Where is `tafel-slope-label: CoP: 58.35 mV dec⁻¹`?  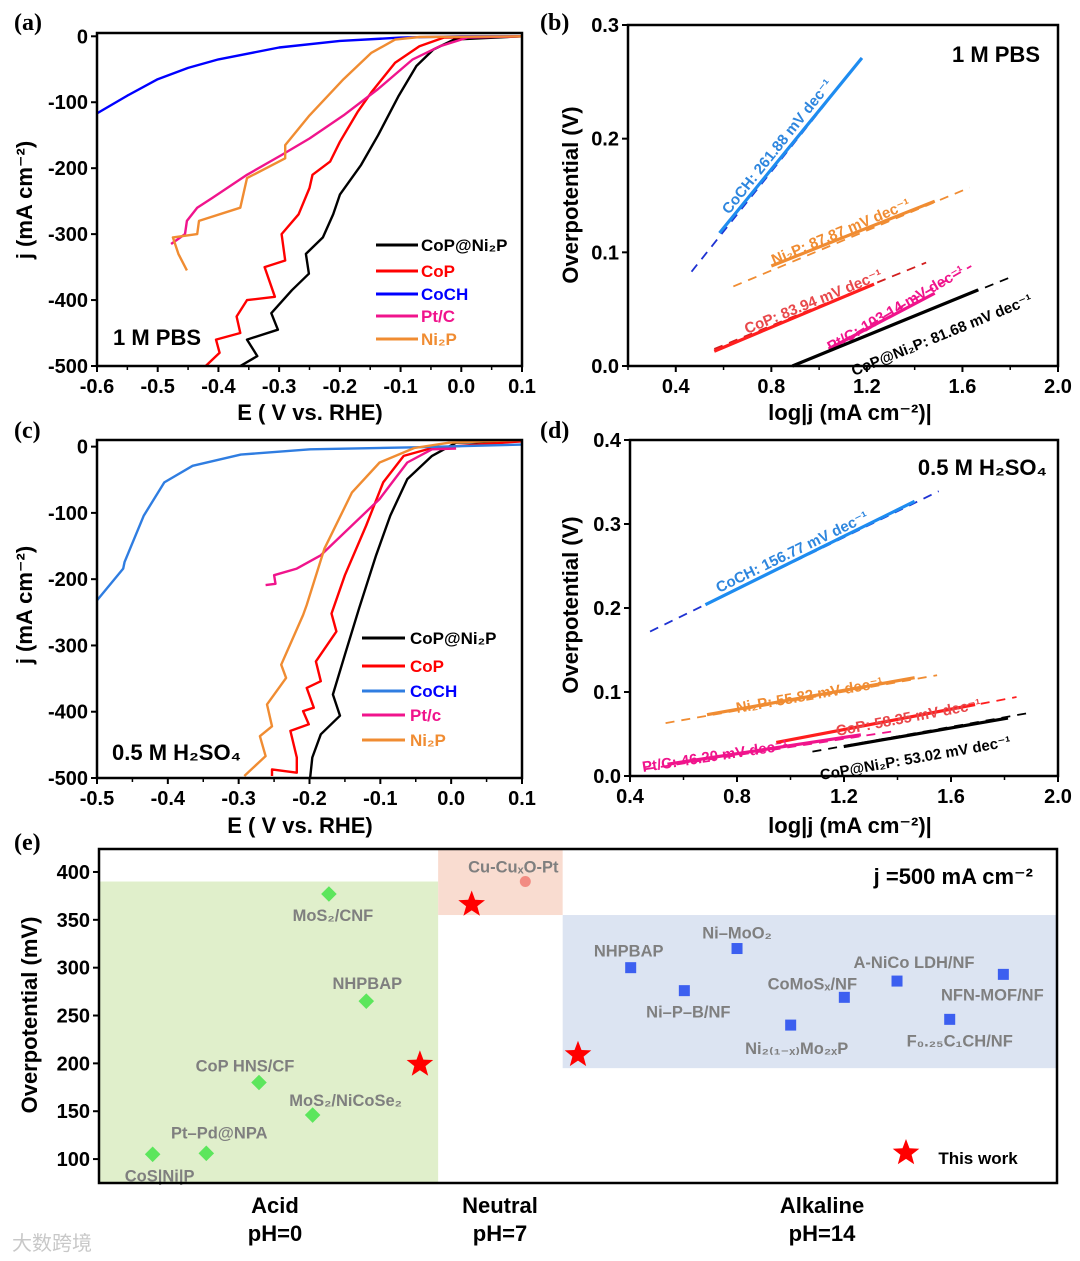
tafel-slope-label: CoP: 58.35 mV dec⁻¹ is located at coordinates (909, 718).